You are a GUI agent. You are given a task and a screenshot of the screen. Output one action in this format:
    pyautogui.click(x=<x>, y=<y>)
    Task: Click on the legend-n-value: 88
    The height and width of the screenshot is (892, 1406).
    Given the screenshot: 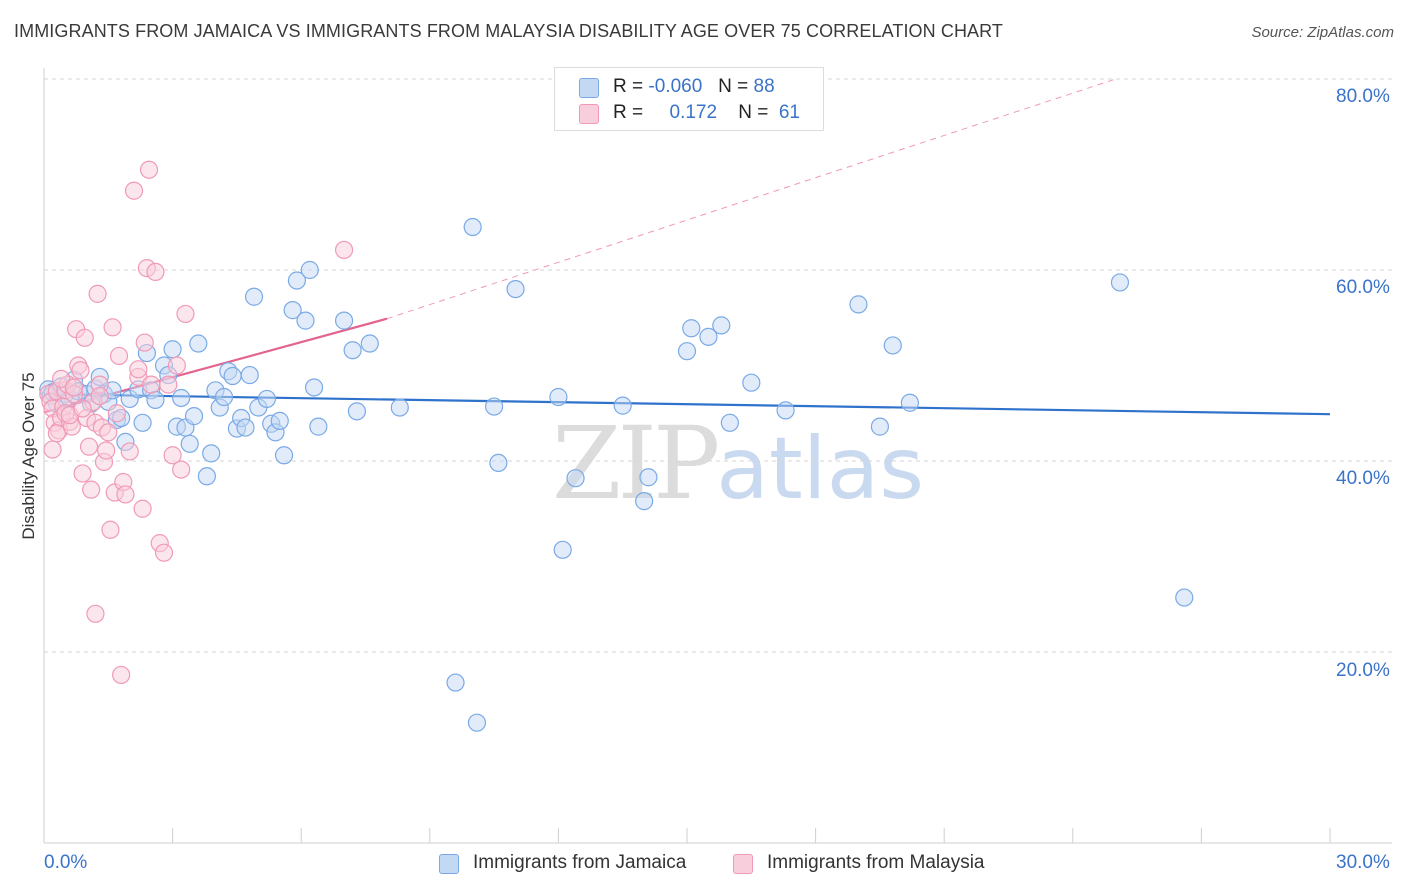 What is the action you would take?
    pyautogui.click(x=764, y=86)
    